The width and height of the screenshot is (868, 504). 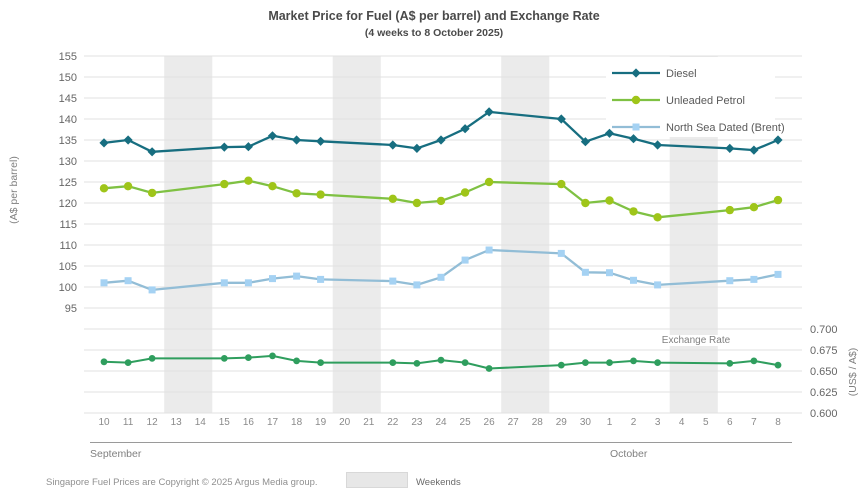 I want to click on legend-marker-north-sea-dated-brent, so click(x=636, y=127).